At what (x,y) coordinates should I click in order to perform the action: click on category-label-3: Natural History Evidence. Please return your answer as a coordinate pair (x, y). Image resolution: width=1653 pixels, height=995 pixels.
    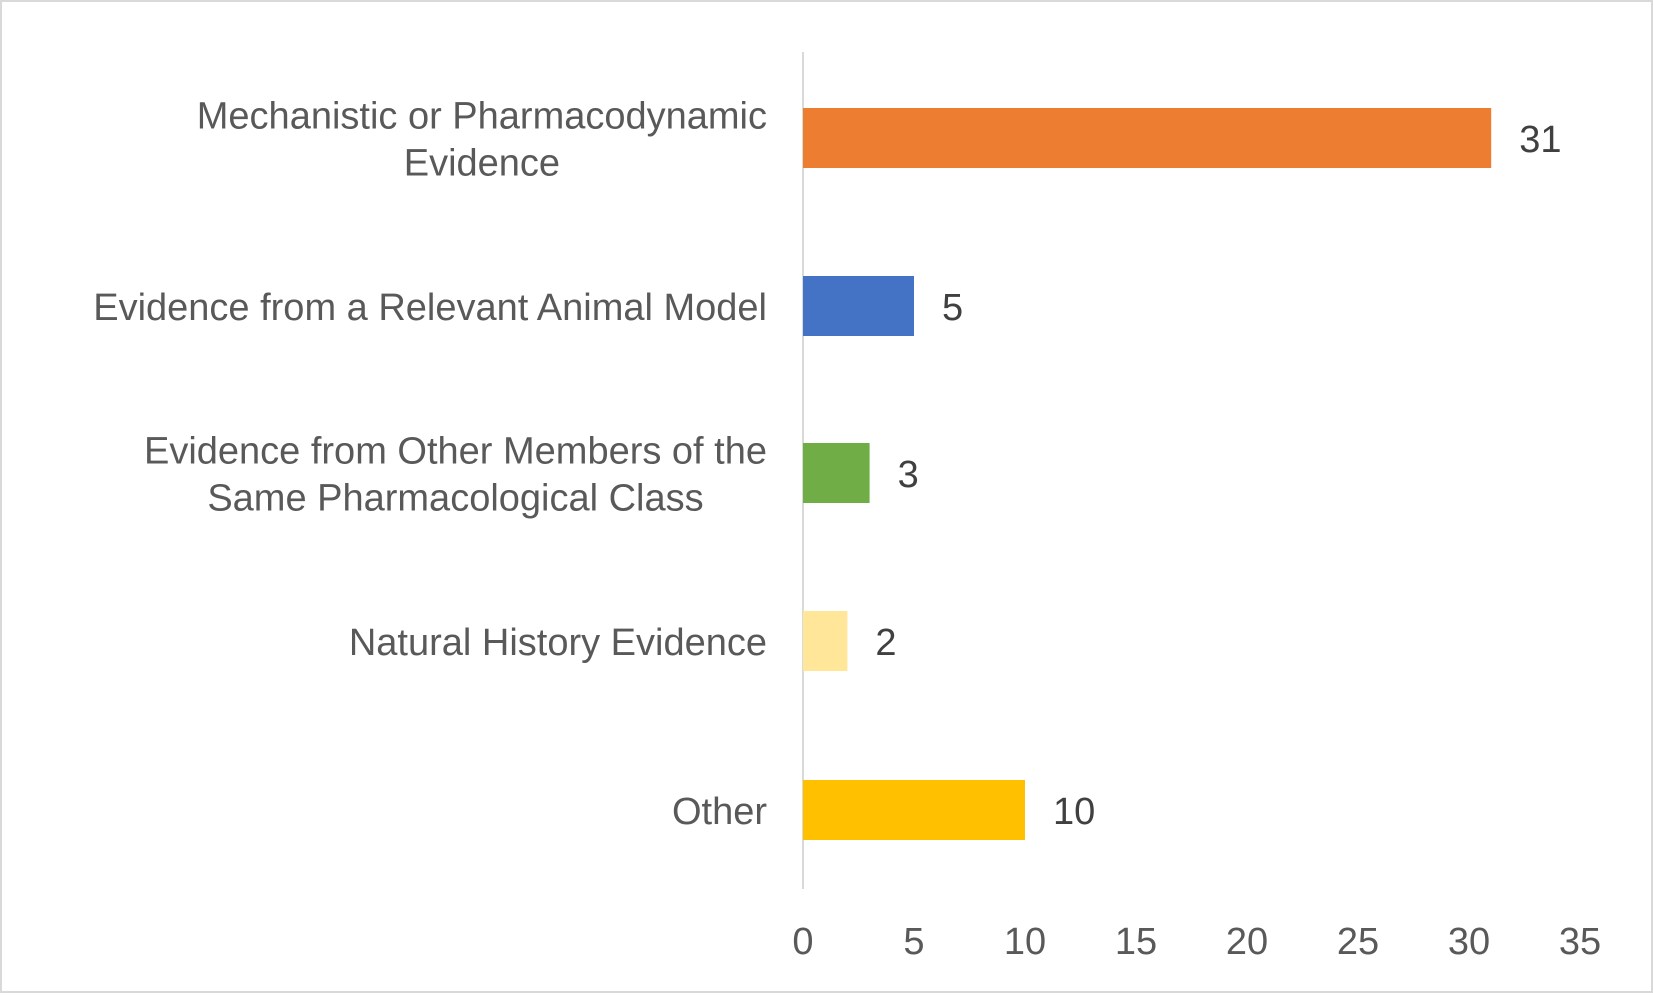
    Looking at the image, I should click on (558, 643).